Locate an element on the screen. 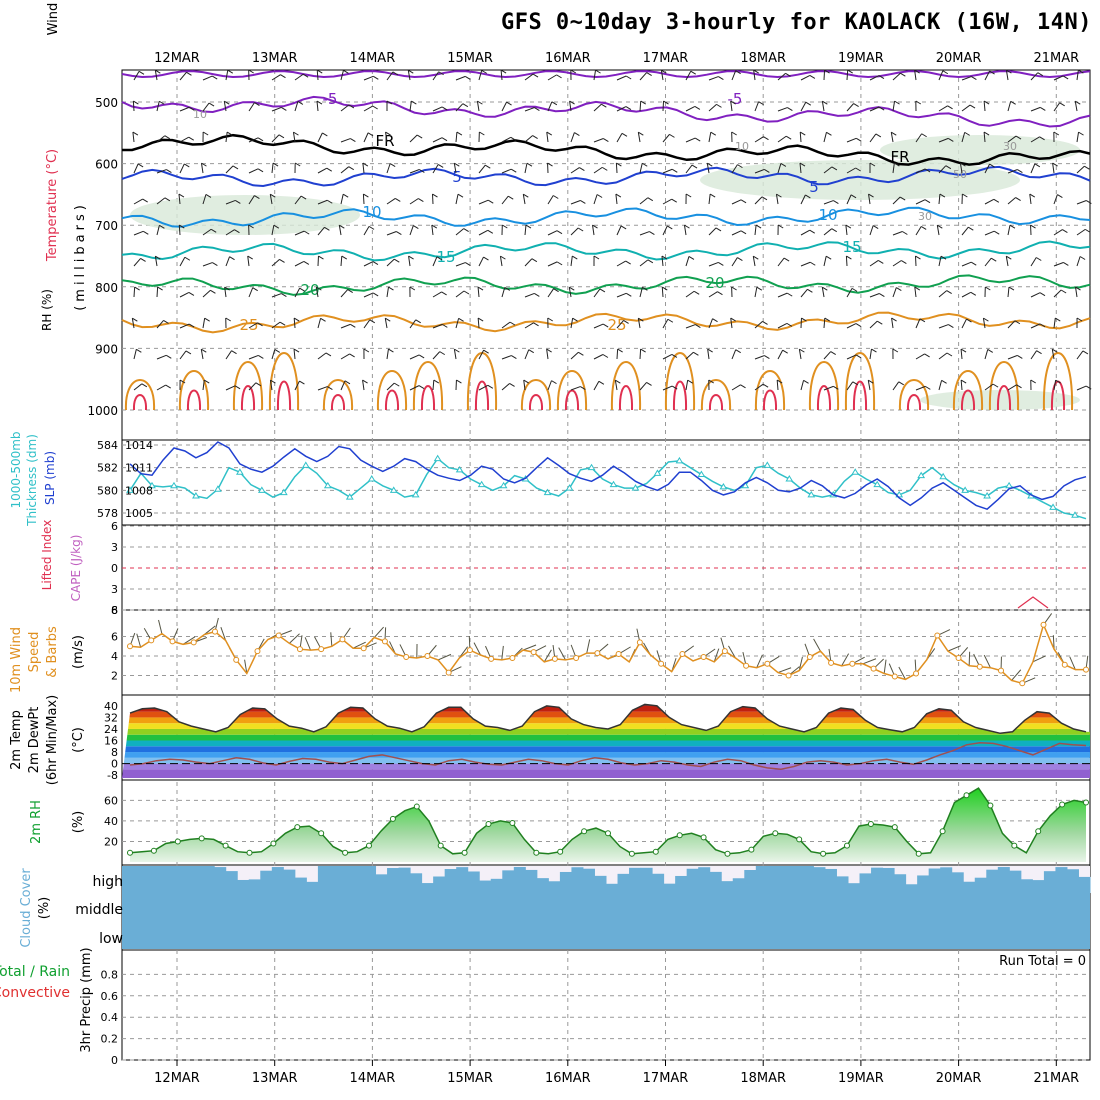 The width and height of the screenshot is (1100, 1100). date-label-top: 18MAR is located at coordinates (763, 58).